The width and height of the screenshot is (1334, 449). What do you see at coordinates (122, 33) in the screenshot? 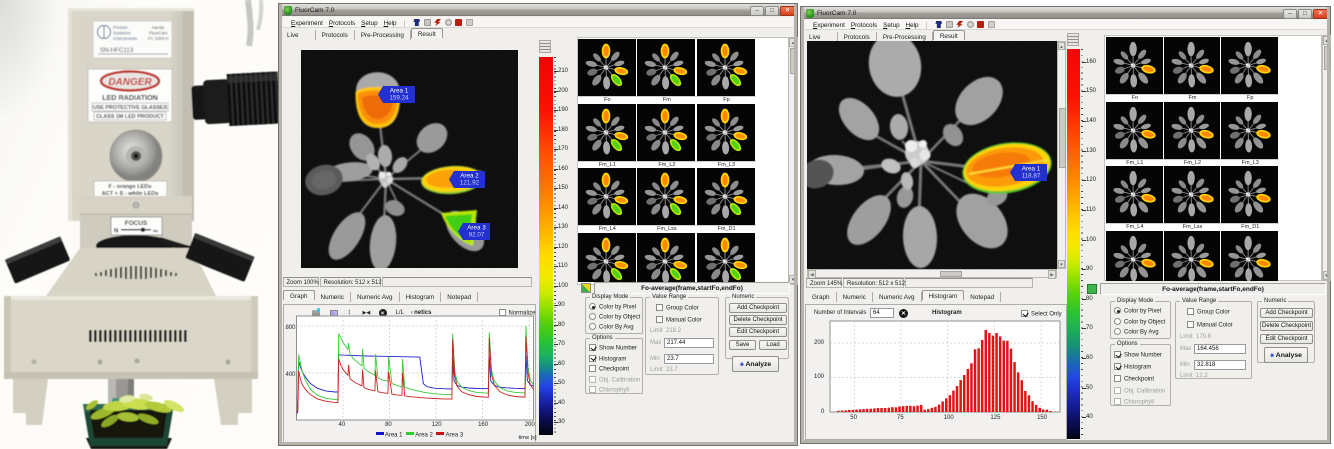
I see `svg-text: Systems` at bounding box center [122, 33].